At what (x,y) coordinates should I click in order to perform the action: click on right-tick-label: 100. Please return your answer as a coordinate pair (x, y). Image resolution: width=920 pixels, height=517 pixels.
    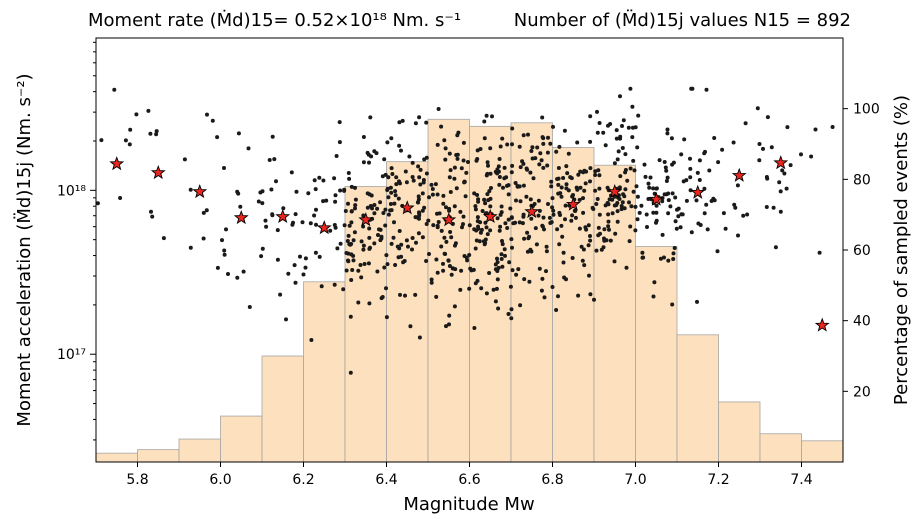
    Looking at the image, I should click on (866, 110).